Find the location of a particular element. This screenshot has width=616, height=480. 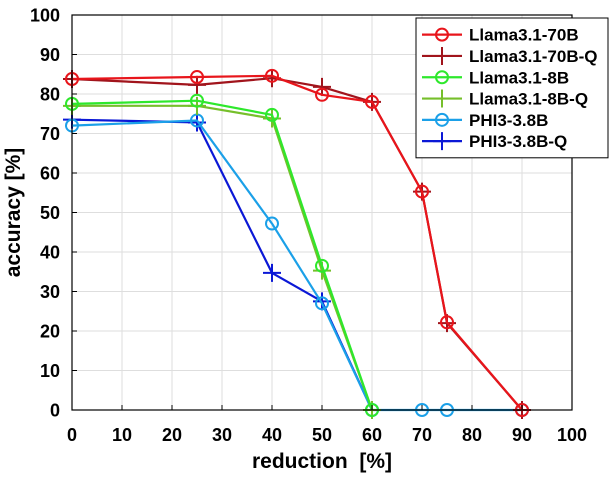

legend-item: PHI3-3.8B is located at coordinates (485, 120).